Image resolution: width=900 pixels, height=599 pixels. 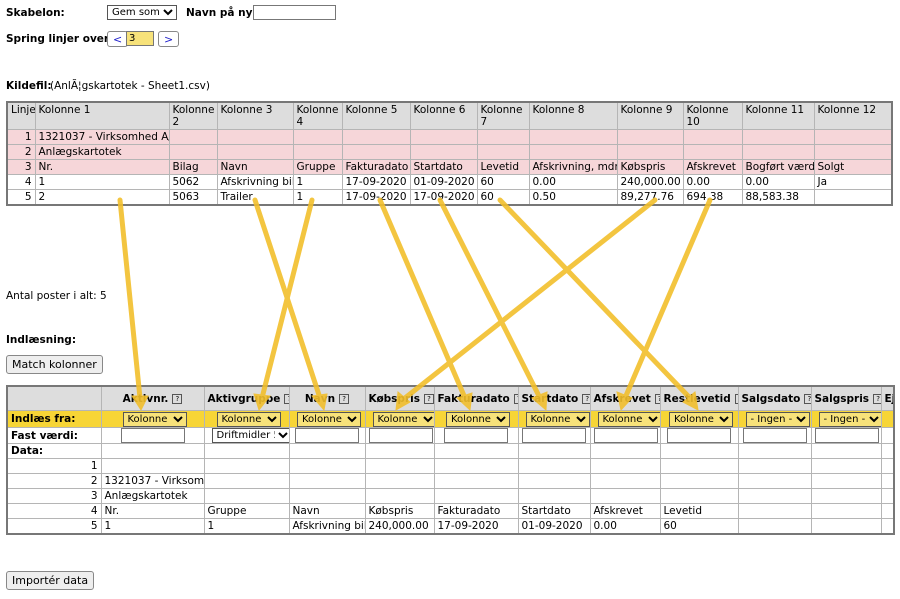 What do you see at coordinates (50, 580) in the screenshot?
I see `import-button: Importér data` at bounding box center [50, 580].